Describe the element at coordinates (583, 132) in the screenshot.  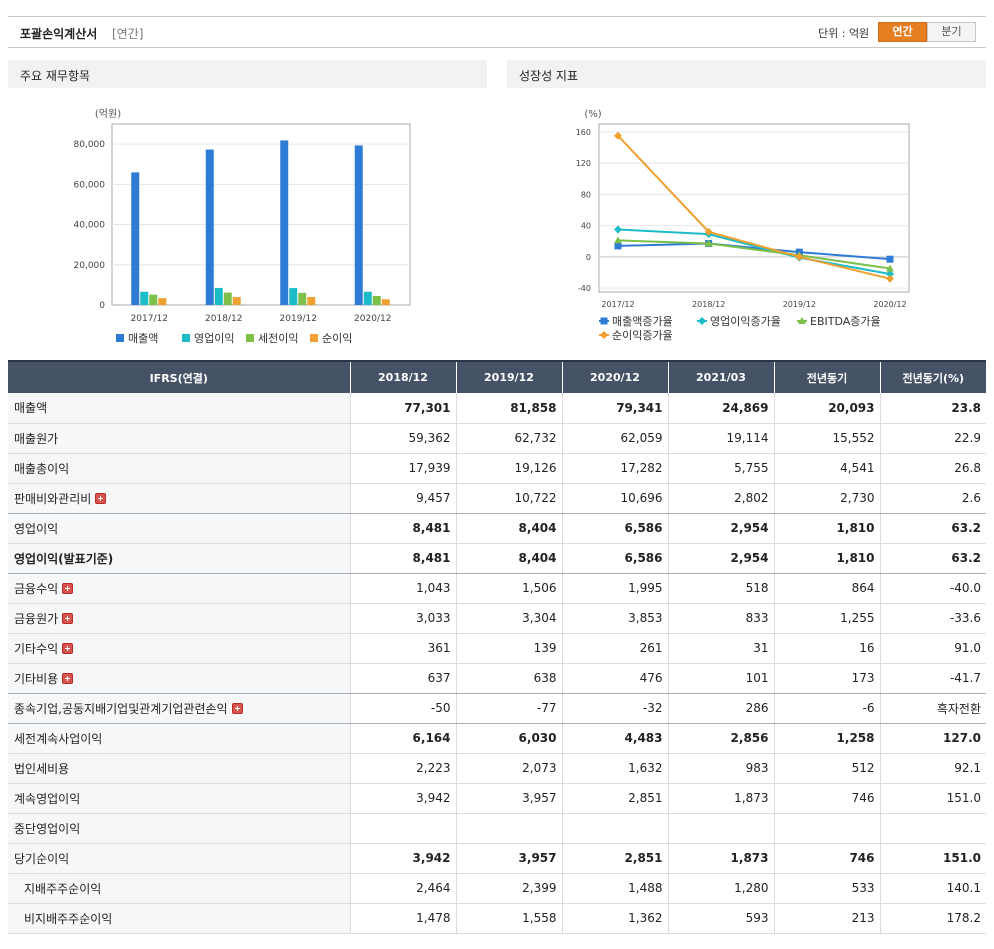
I see `y-tick-label: 160` at that location.